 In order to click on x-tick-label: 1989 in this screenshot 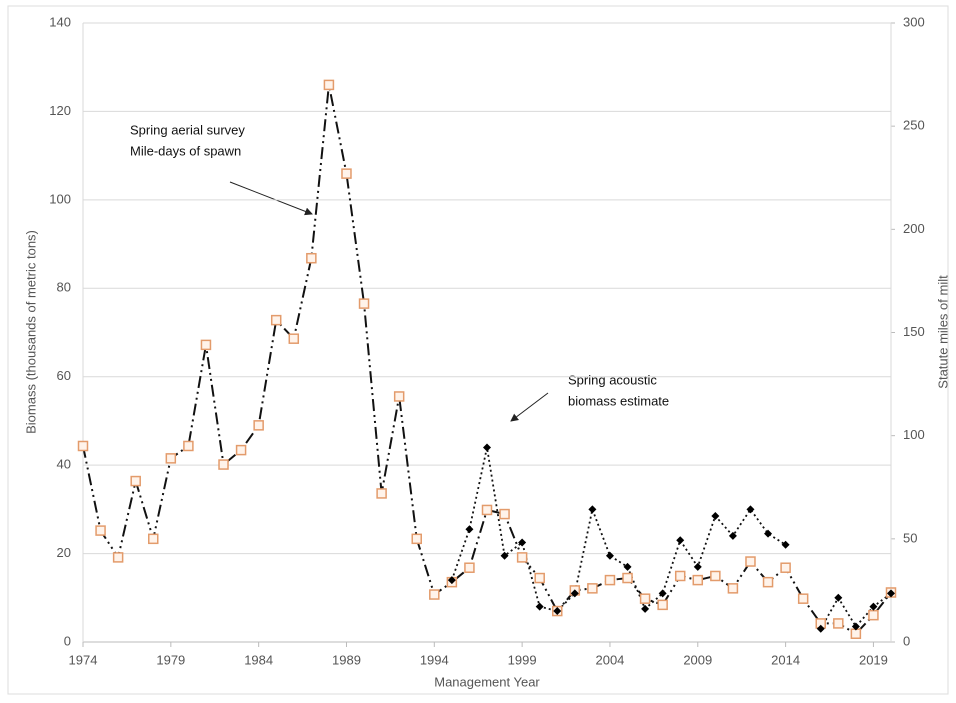, I will do `click(346, 659)`.